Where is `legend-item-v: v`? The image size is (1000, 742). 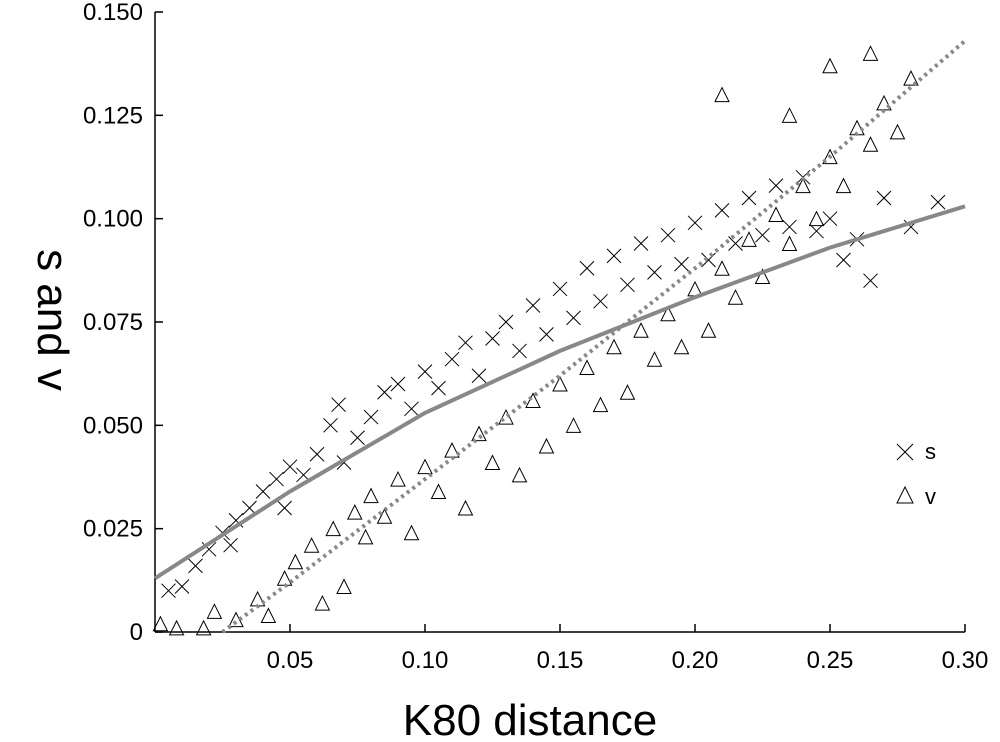 legend-item-v: v is located at coordinates (916, 496).